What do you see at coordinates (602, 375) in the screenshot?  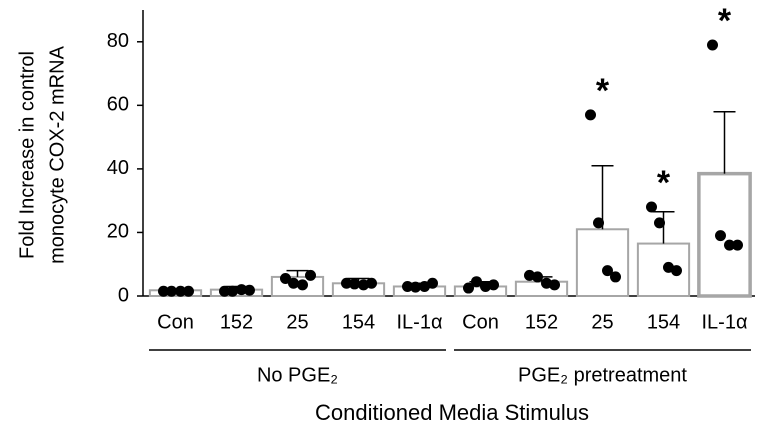 I see `group-label: PGE₂ pretreatment` at bounding box center [602, 375].